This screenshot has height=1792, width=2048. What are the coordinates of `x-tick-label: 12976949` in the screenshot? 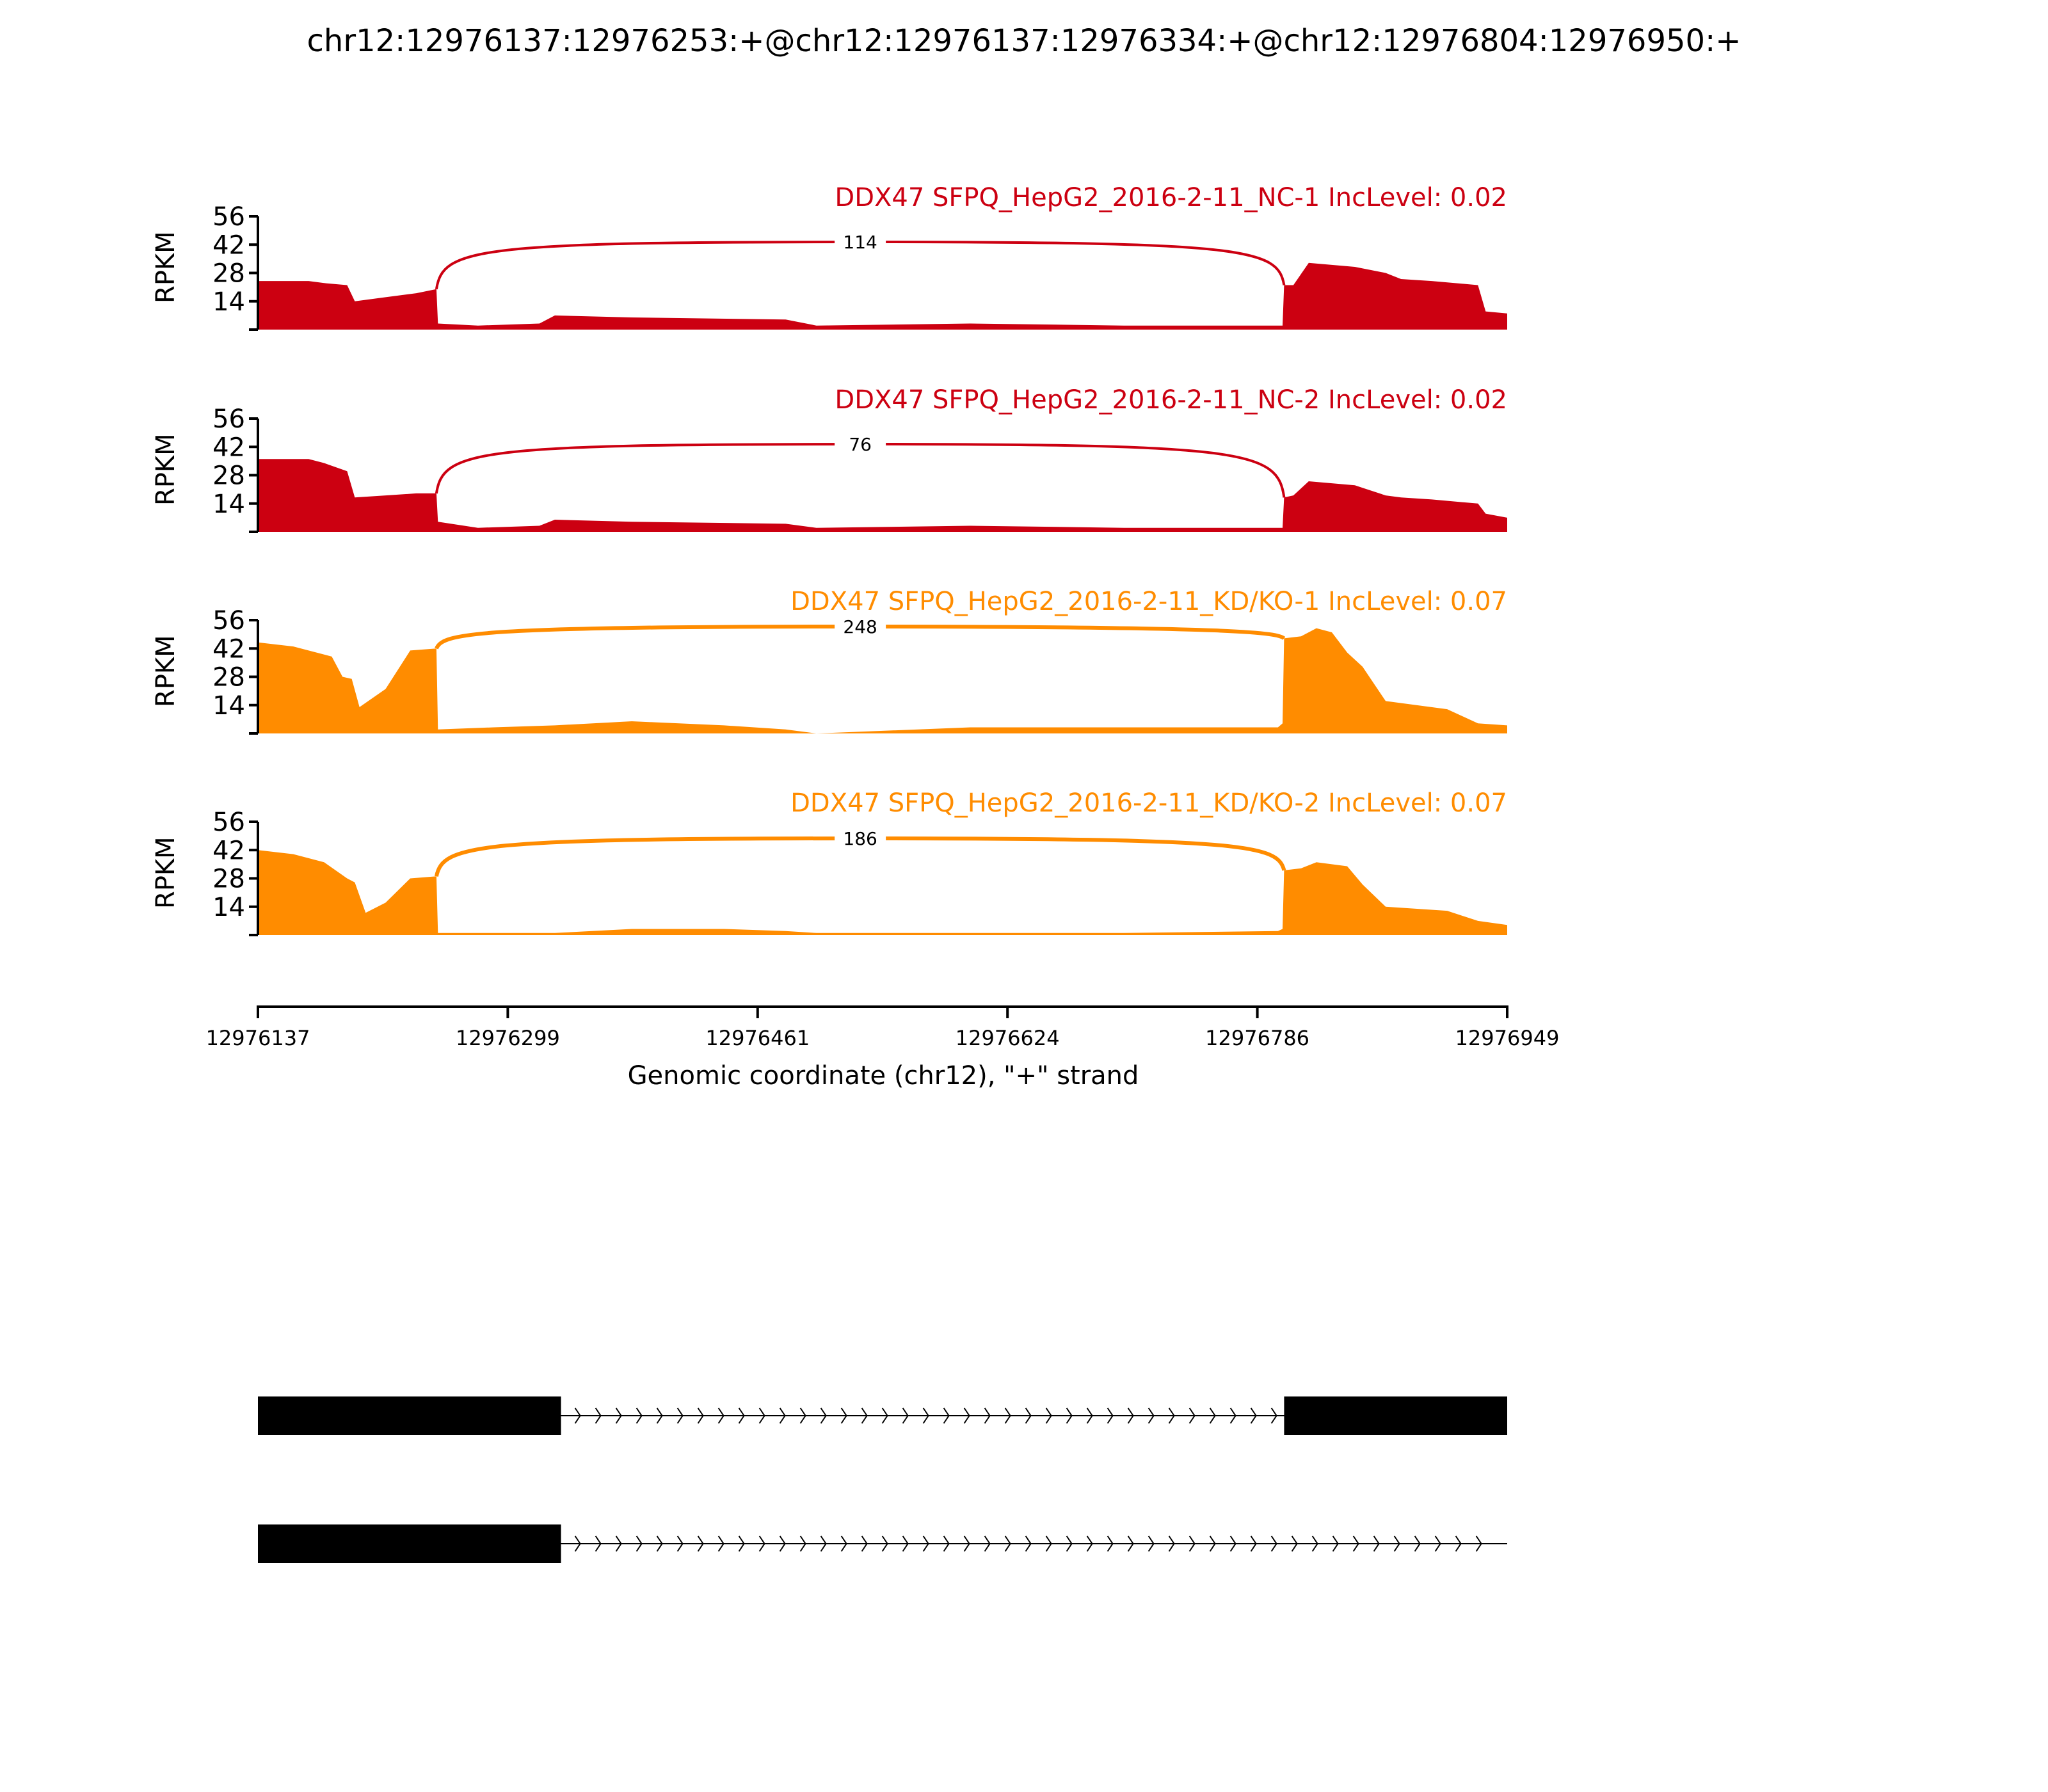 It's located at (1507, 1038).